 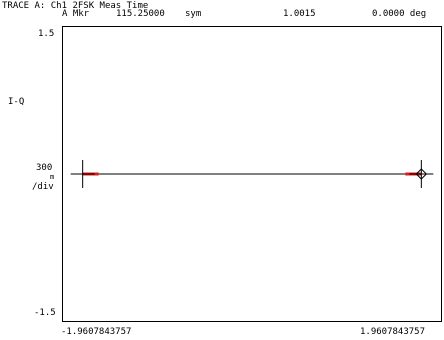 What do you see at coordinates (399, 14) in the screenshot?
I see `marker-phase: 0.0000 deg` at bounding box center [399, 14].